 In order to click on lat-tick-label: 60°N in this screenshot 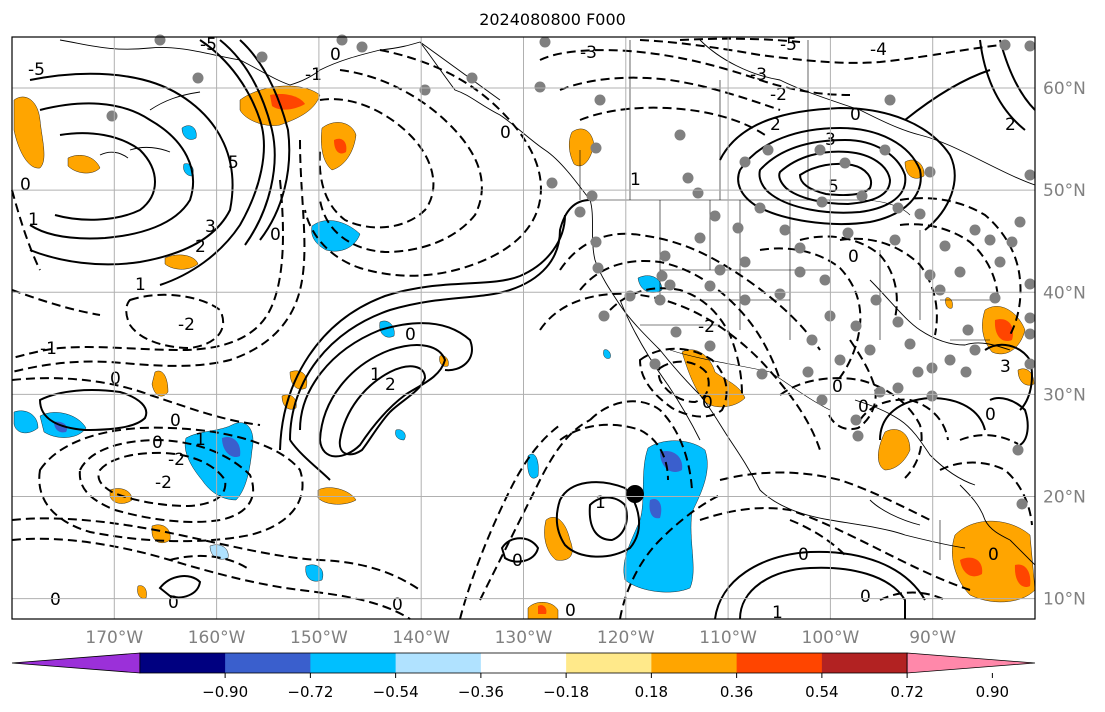, I will do `click(1064, 89)`.